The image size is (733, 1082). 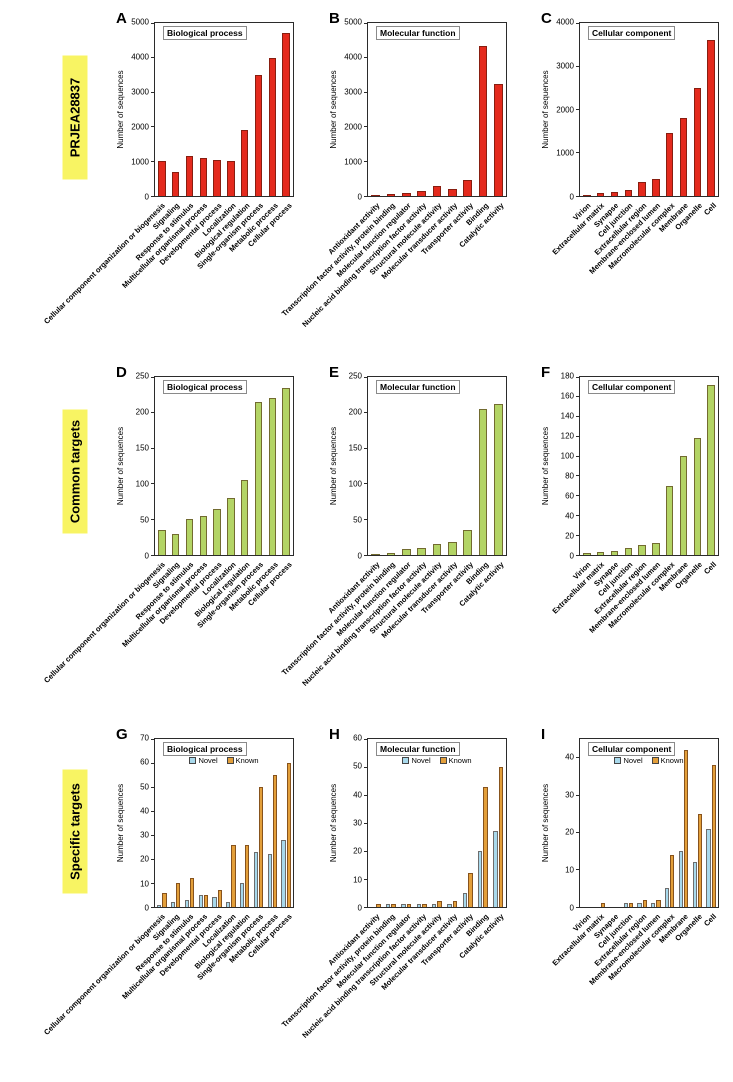 What do you see at coordinates (416, 760) in the screenshot?
I see `legend-item: Novel` at bounding box center [416, 760].